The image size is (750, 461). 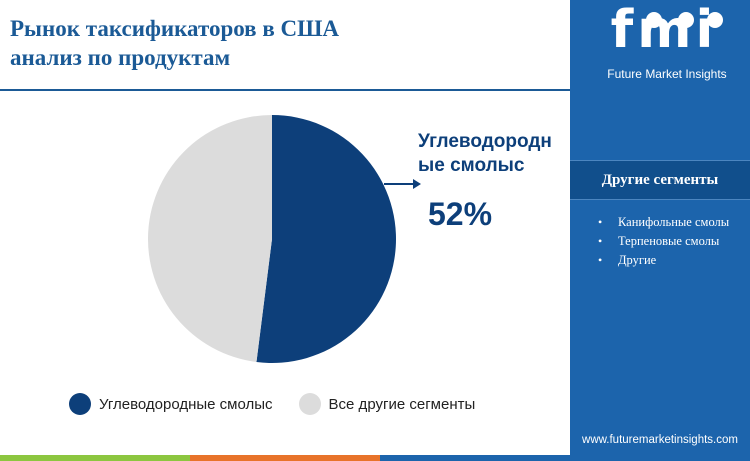 What do you see at coordinates (186, 404) in the screenshot?
I see `legend-label-hydrocarbon: Углеводородные смолыс` at bounding box center [186, 404].